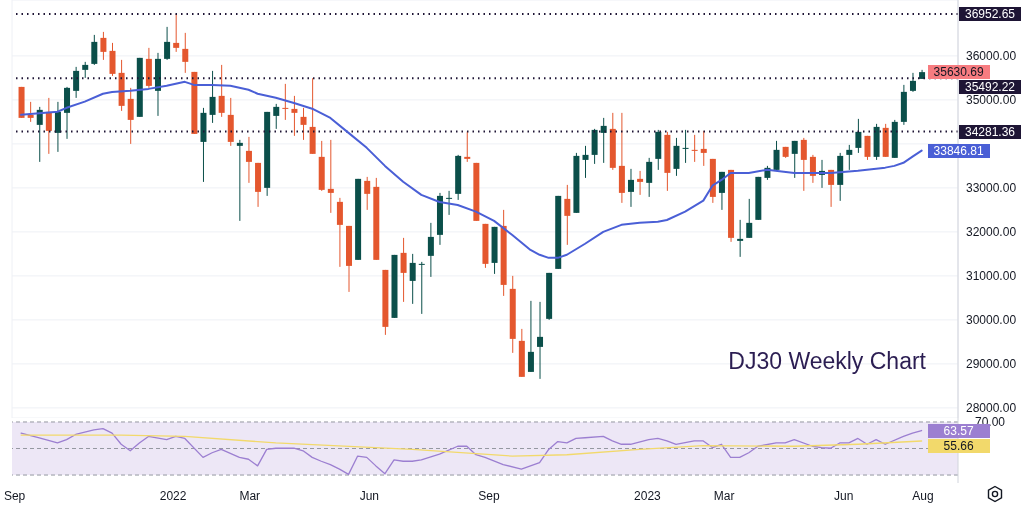  I want to click on ref-line-label: 36952.65, so click(990, 13).